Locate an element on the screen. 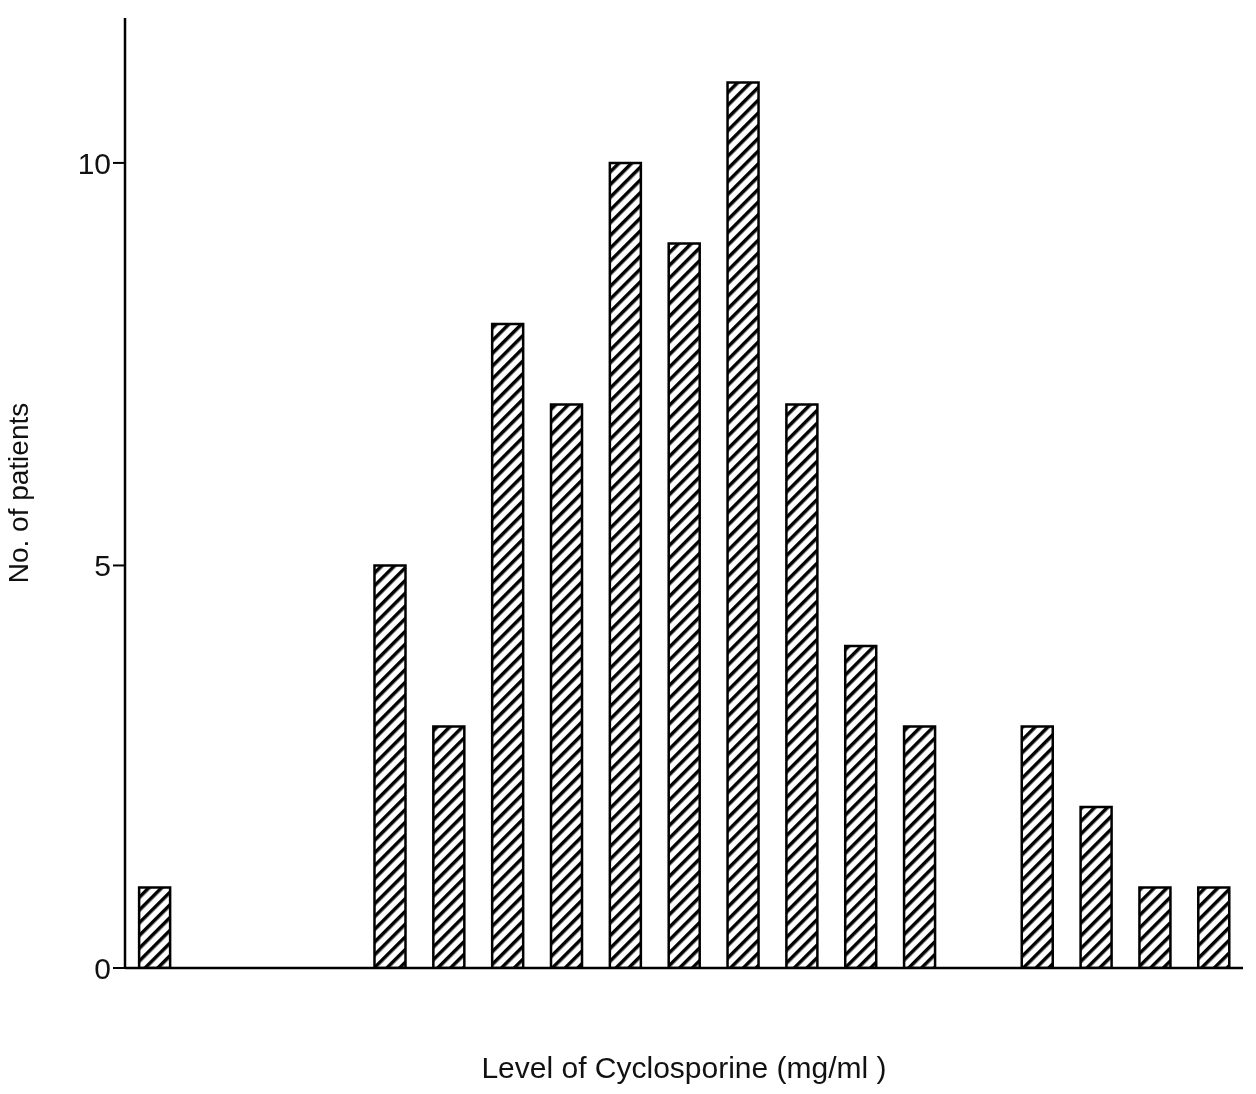  x-axis-title: Level of Cyclosporine (mg/ml ) is located at coordinates (684, 1067).